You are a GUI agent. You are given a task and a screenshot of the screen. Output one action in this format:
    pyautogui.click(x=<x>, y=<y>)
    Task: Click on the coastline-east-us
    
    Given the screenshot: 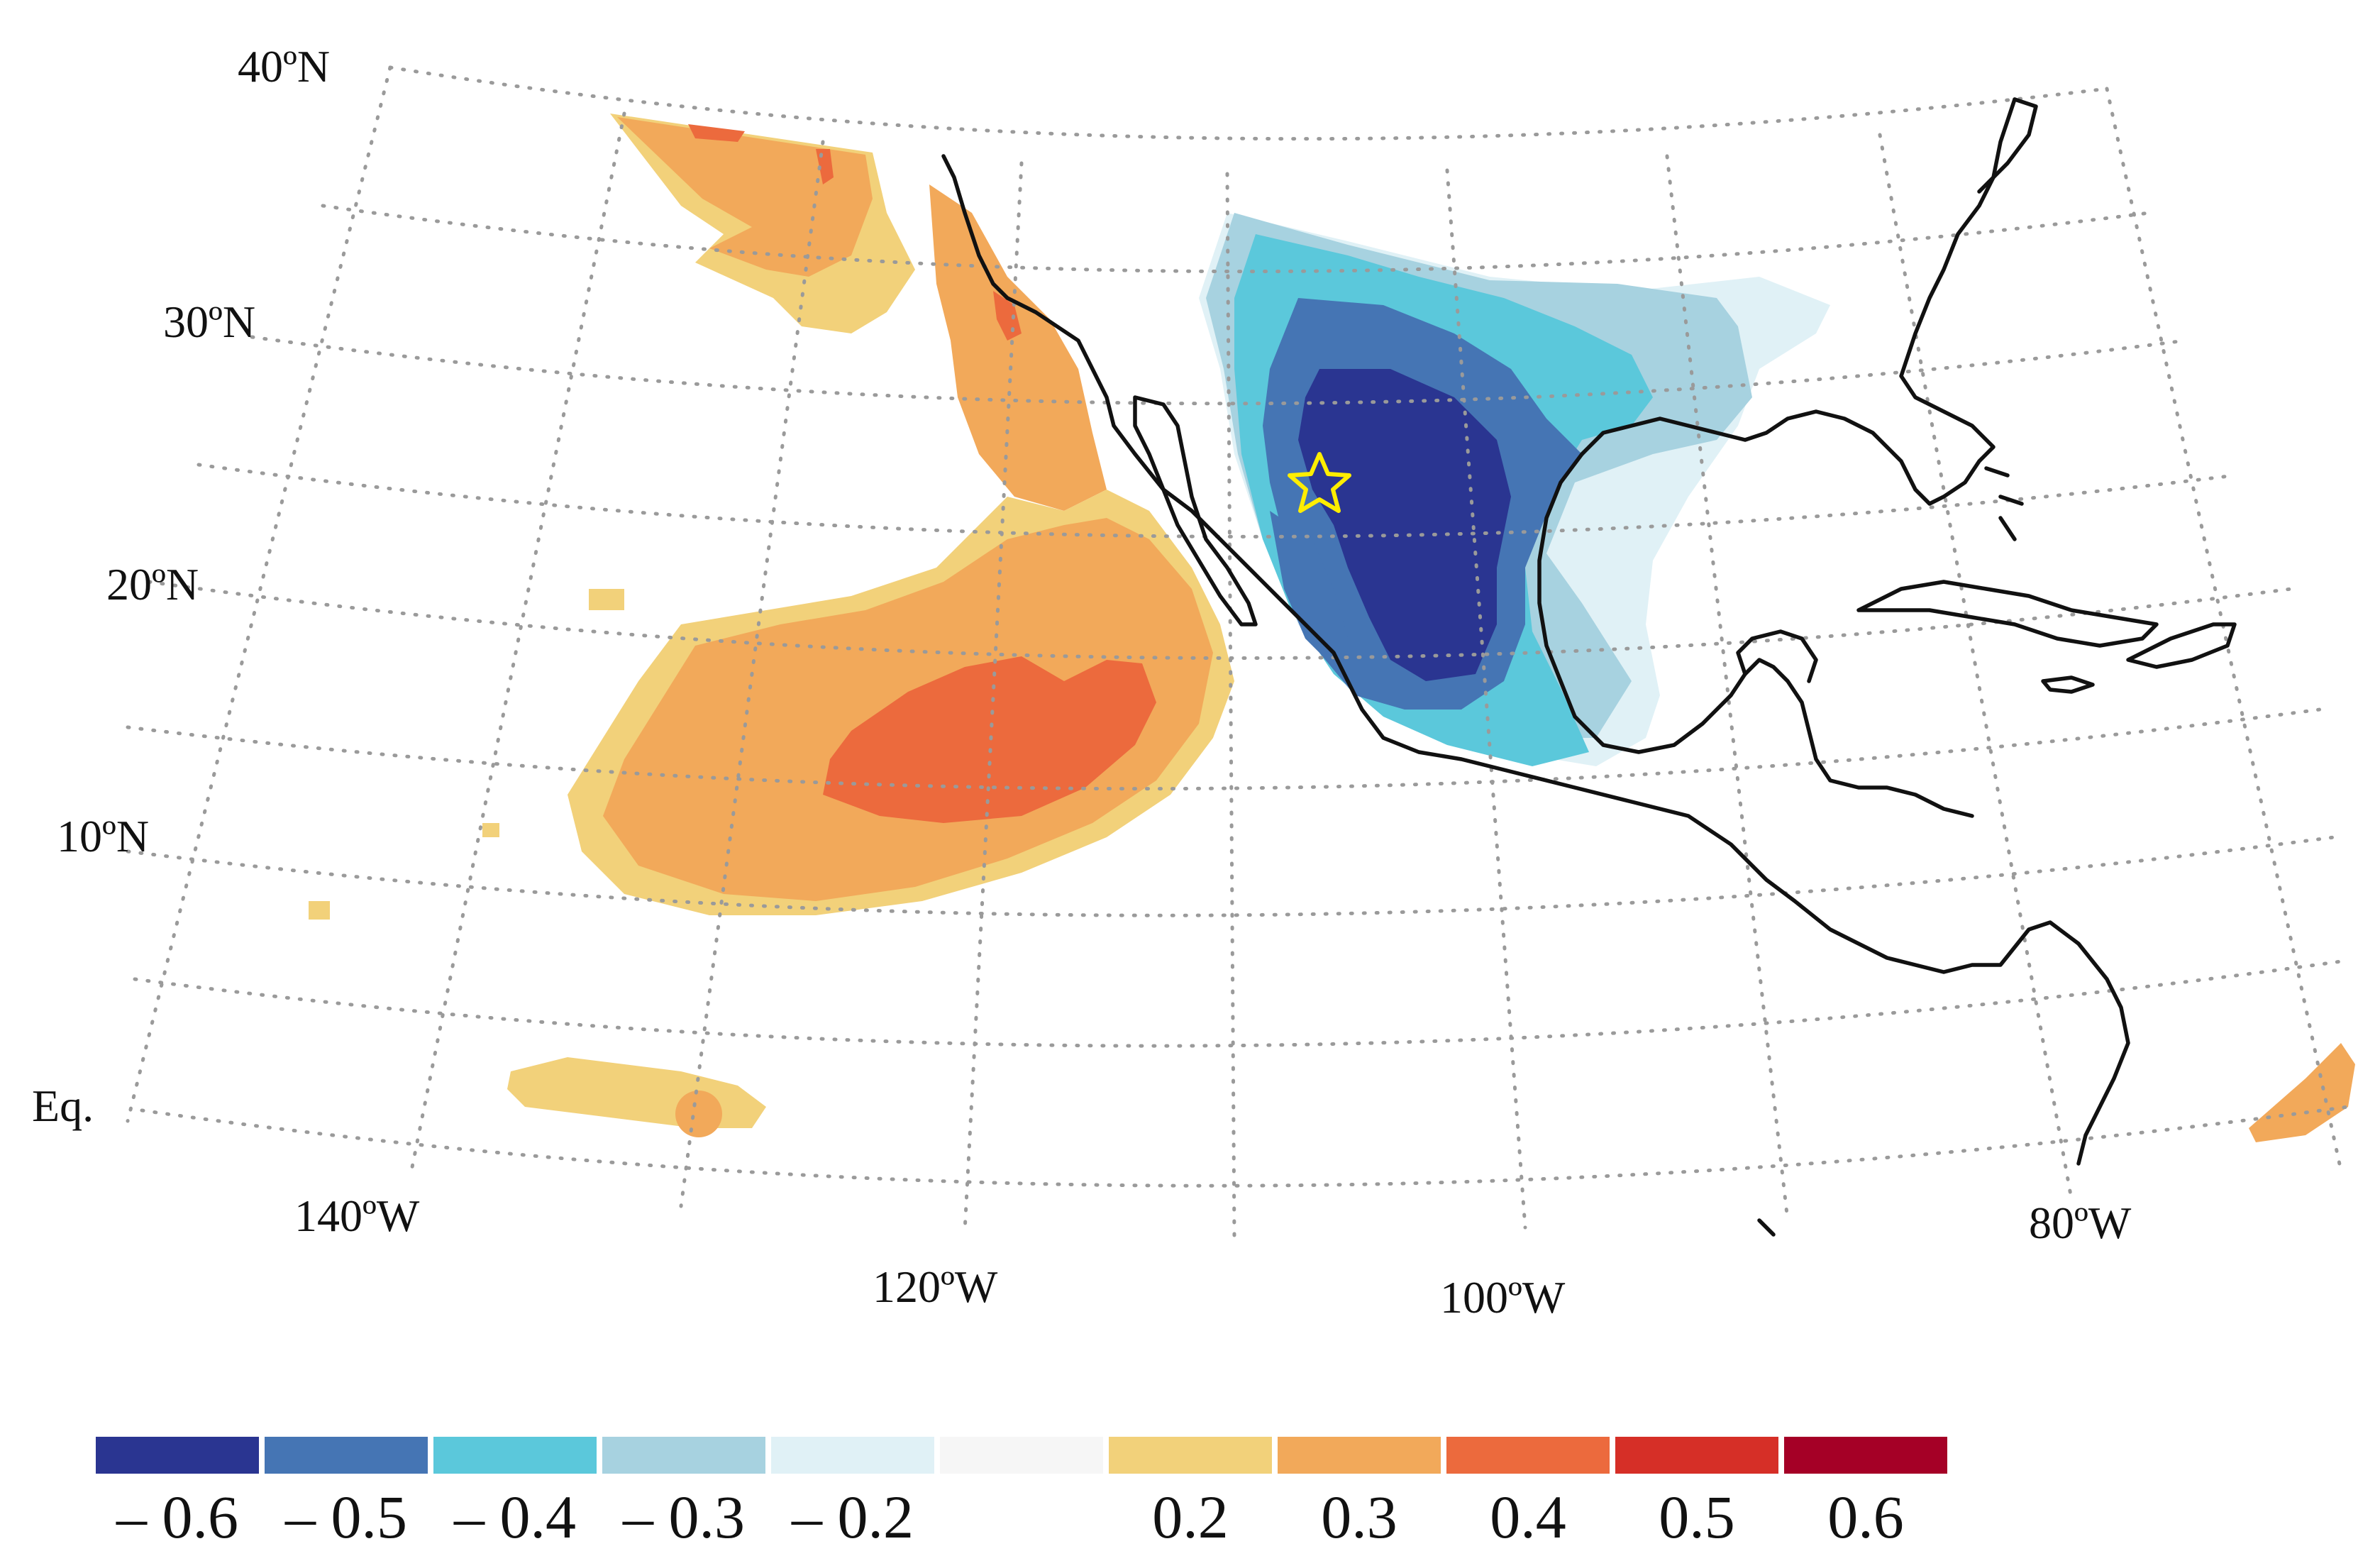 What is the action you would take?
    pyautogui.click(x=2008, y=145)
    